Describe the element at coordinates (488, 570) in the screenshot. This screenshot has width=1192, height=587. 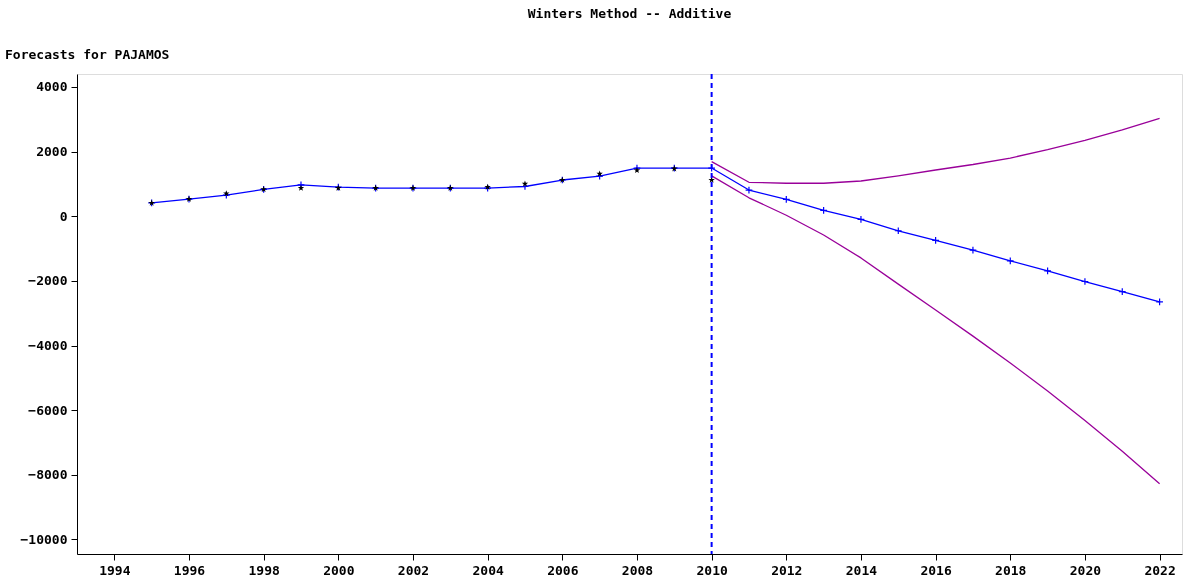
I see `x-tick-label: 2004` at that location.